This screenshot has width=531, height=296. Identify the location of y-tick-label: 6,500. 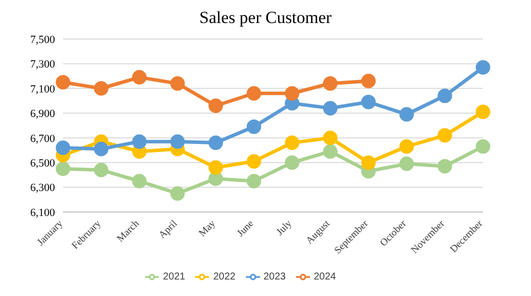
(43, 163).